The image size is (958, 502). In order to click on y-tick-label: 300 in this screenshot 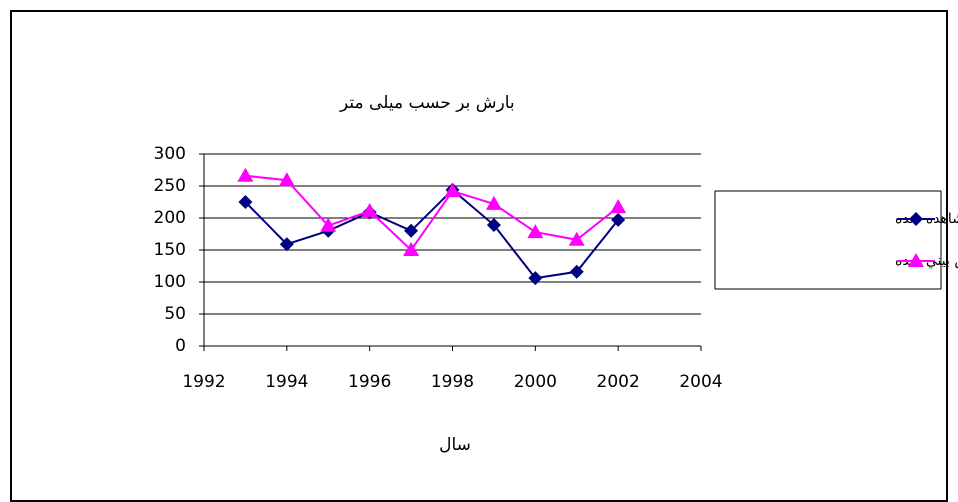, I will do `click(170, 154)`.